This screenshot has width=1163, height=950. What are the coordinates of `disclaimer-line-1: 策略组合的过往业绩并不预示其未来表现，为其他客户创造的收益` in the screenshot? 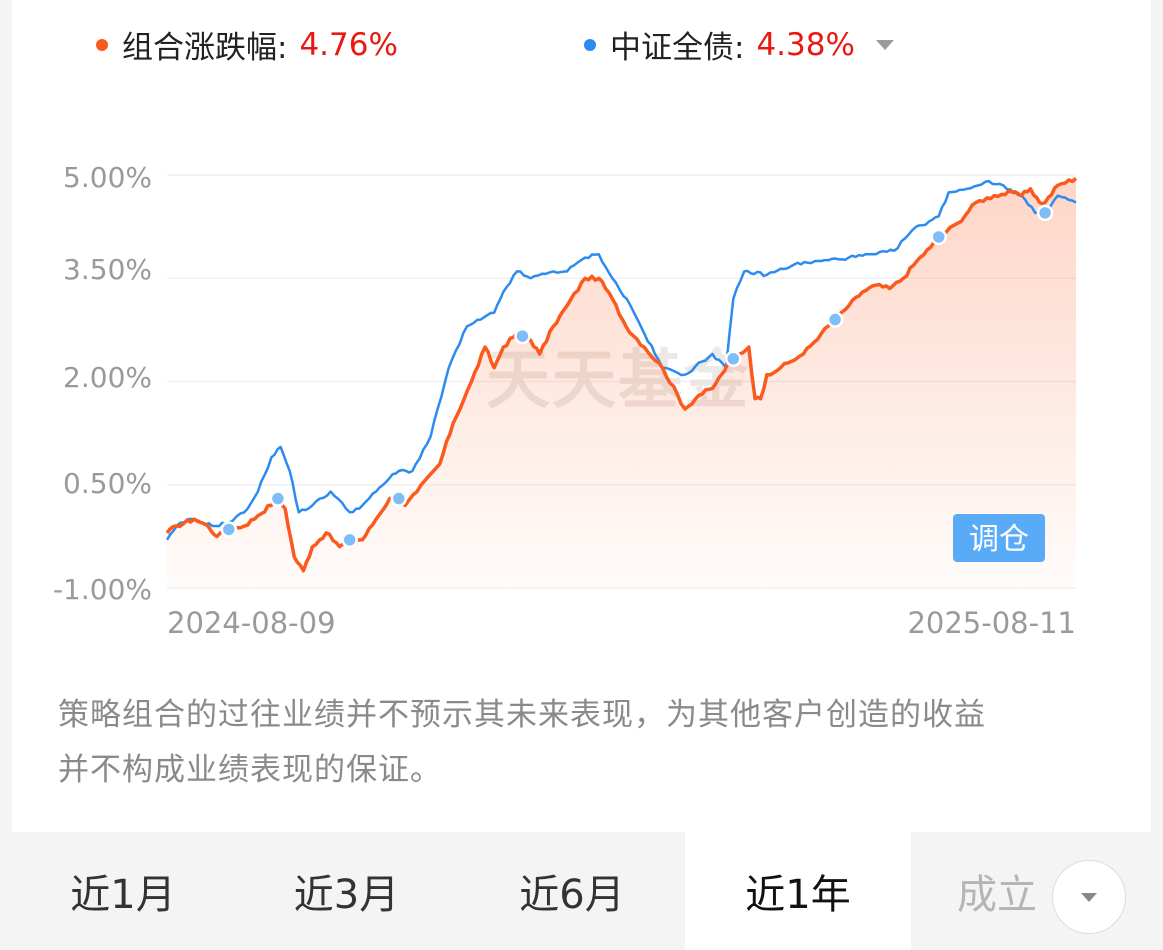 It's located at (522, 715).